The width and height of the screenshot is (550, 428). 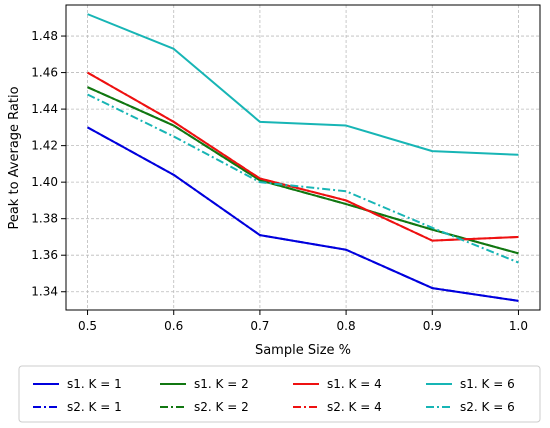 What do you see at coordinates (221, 407) in the screenshot?
I see `legend-label: s2. K = 2` at bounding box center [221, 407].